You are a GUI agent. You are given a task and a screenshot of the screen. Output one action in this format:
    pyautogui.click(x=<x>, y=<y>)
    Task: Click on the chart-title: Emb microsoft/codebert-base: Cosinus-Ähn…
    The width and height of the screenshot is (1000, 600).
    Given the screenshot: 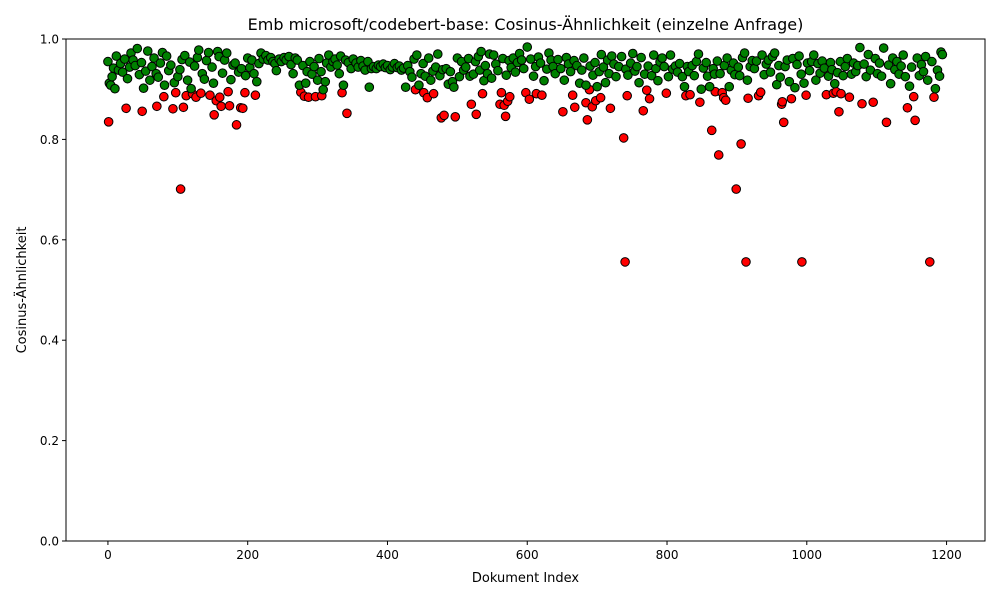 What is the action you would take?
    pyautogui.click(x=526, y=24)
    